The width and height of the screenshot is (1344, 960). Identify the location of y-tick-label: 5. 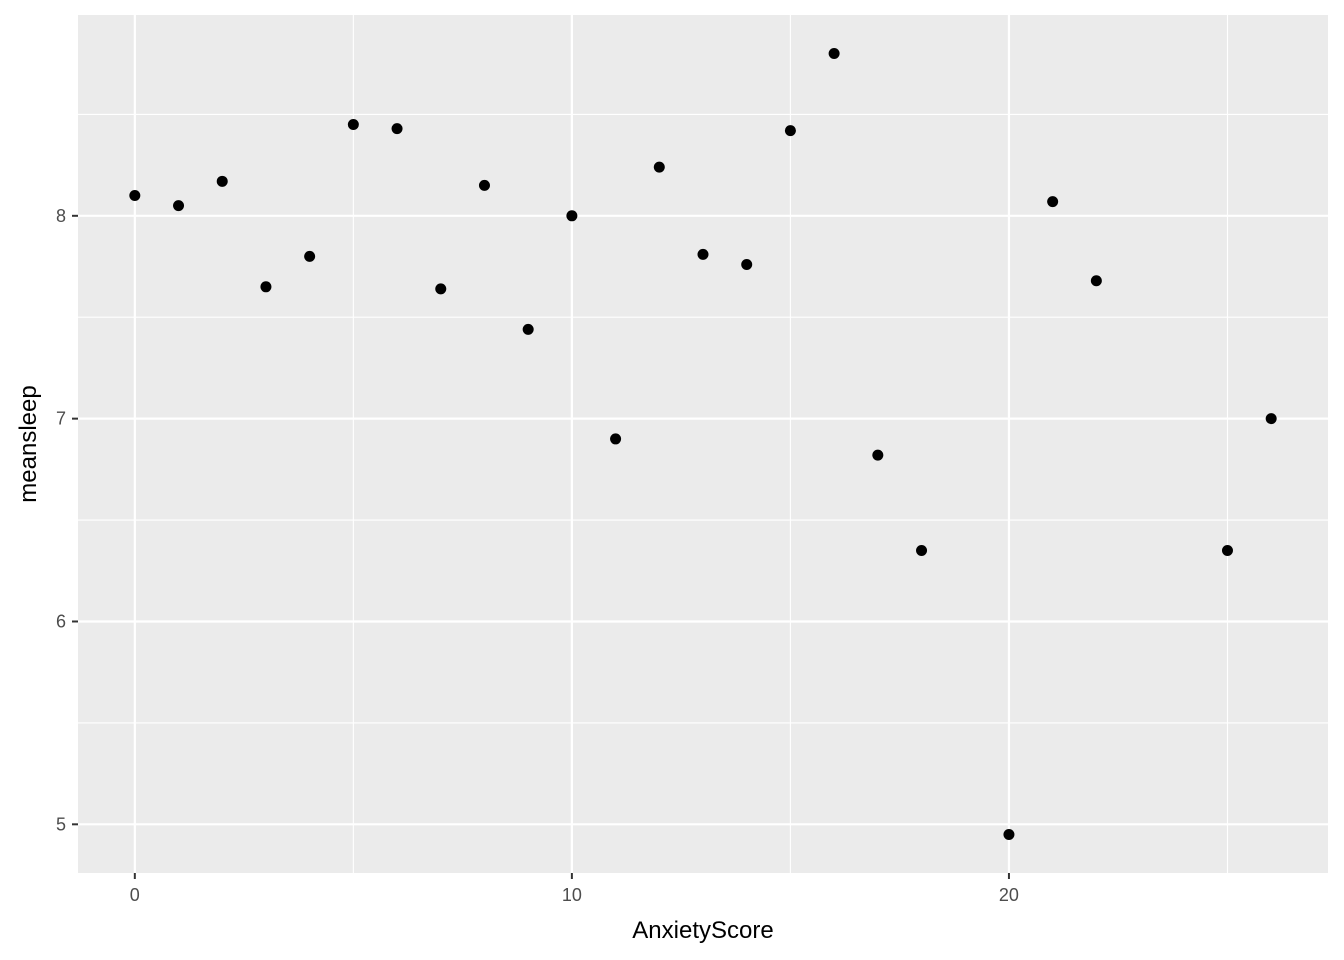
(61, 824).